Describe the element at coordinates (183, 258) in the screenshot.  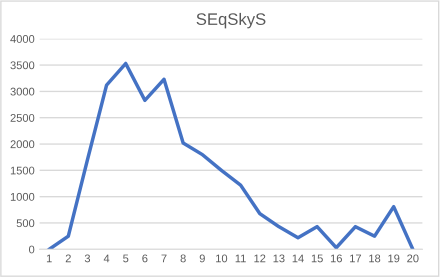
I see `x-tick-label: 8` at that location.